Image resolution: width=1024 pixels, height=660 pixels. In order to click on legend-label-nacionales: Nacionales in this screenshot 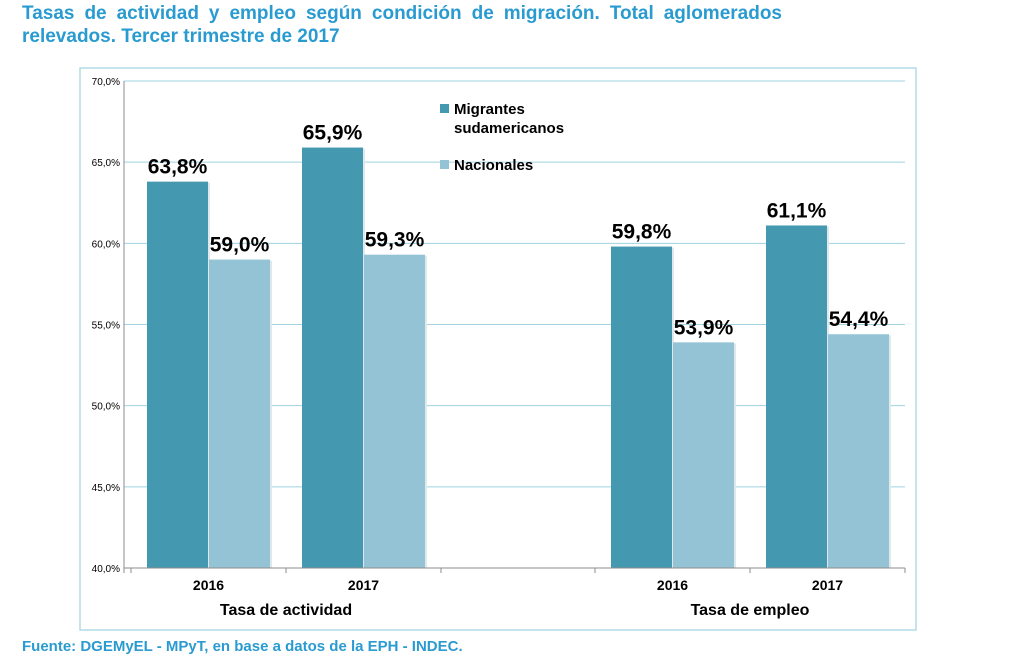, I will do `click(493, 165)`.